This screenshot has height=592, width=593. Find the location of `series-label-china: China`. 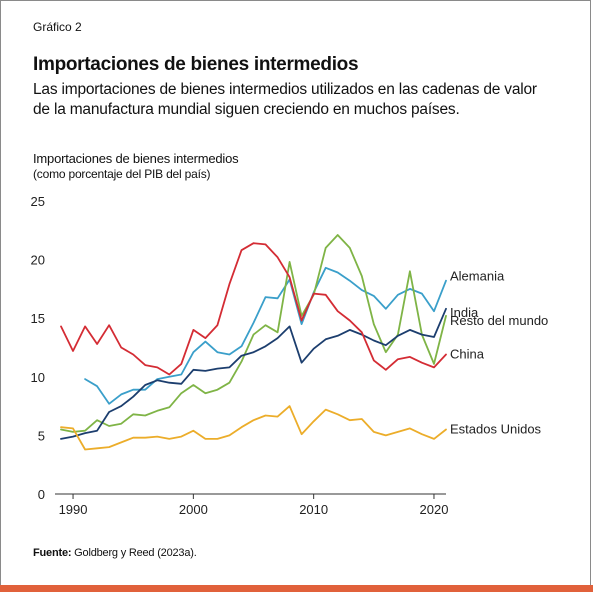

series-label-china: China is located at coordinates (467, 354).